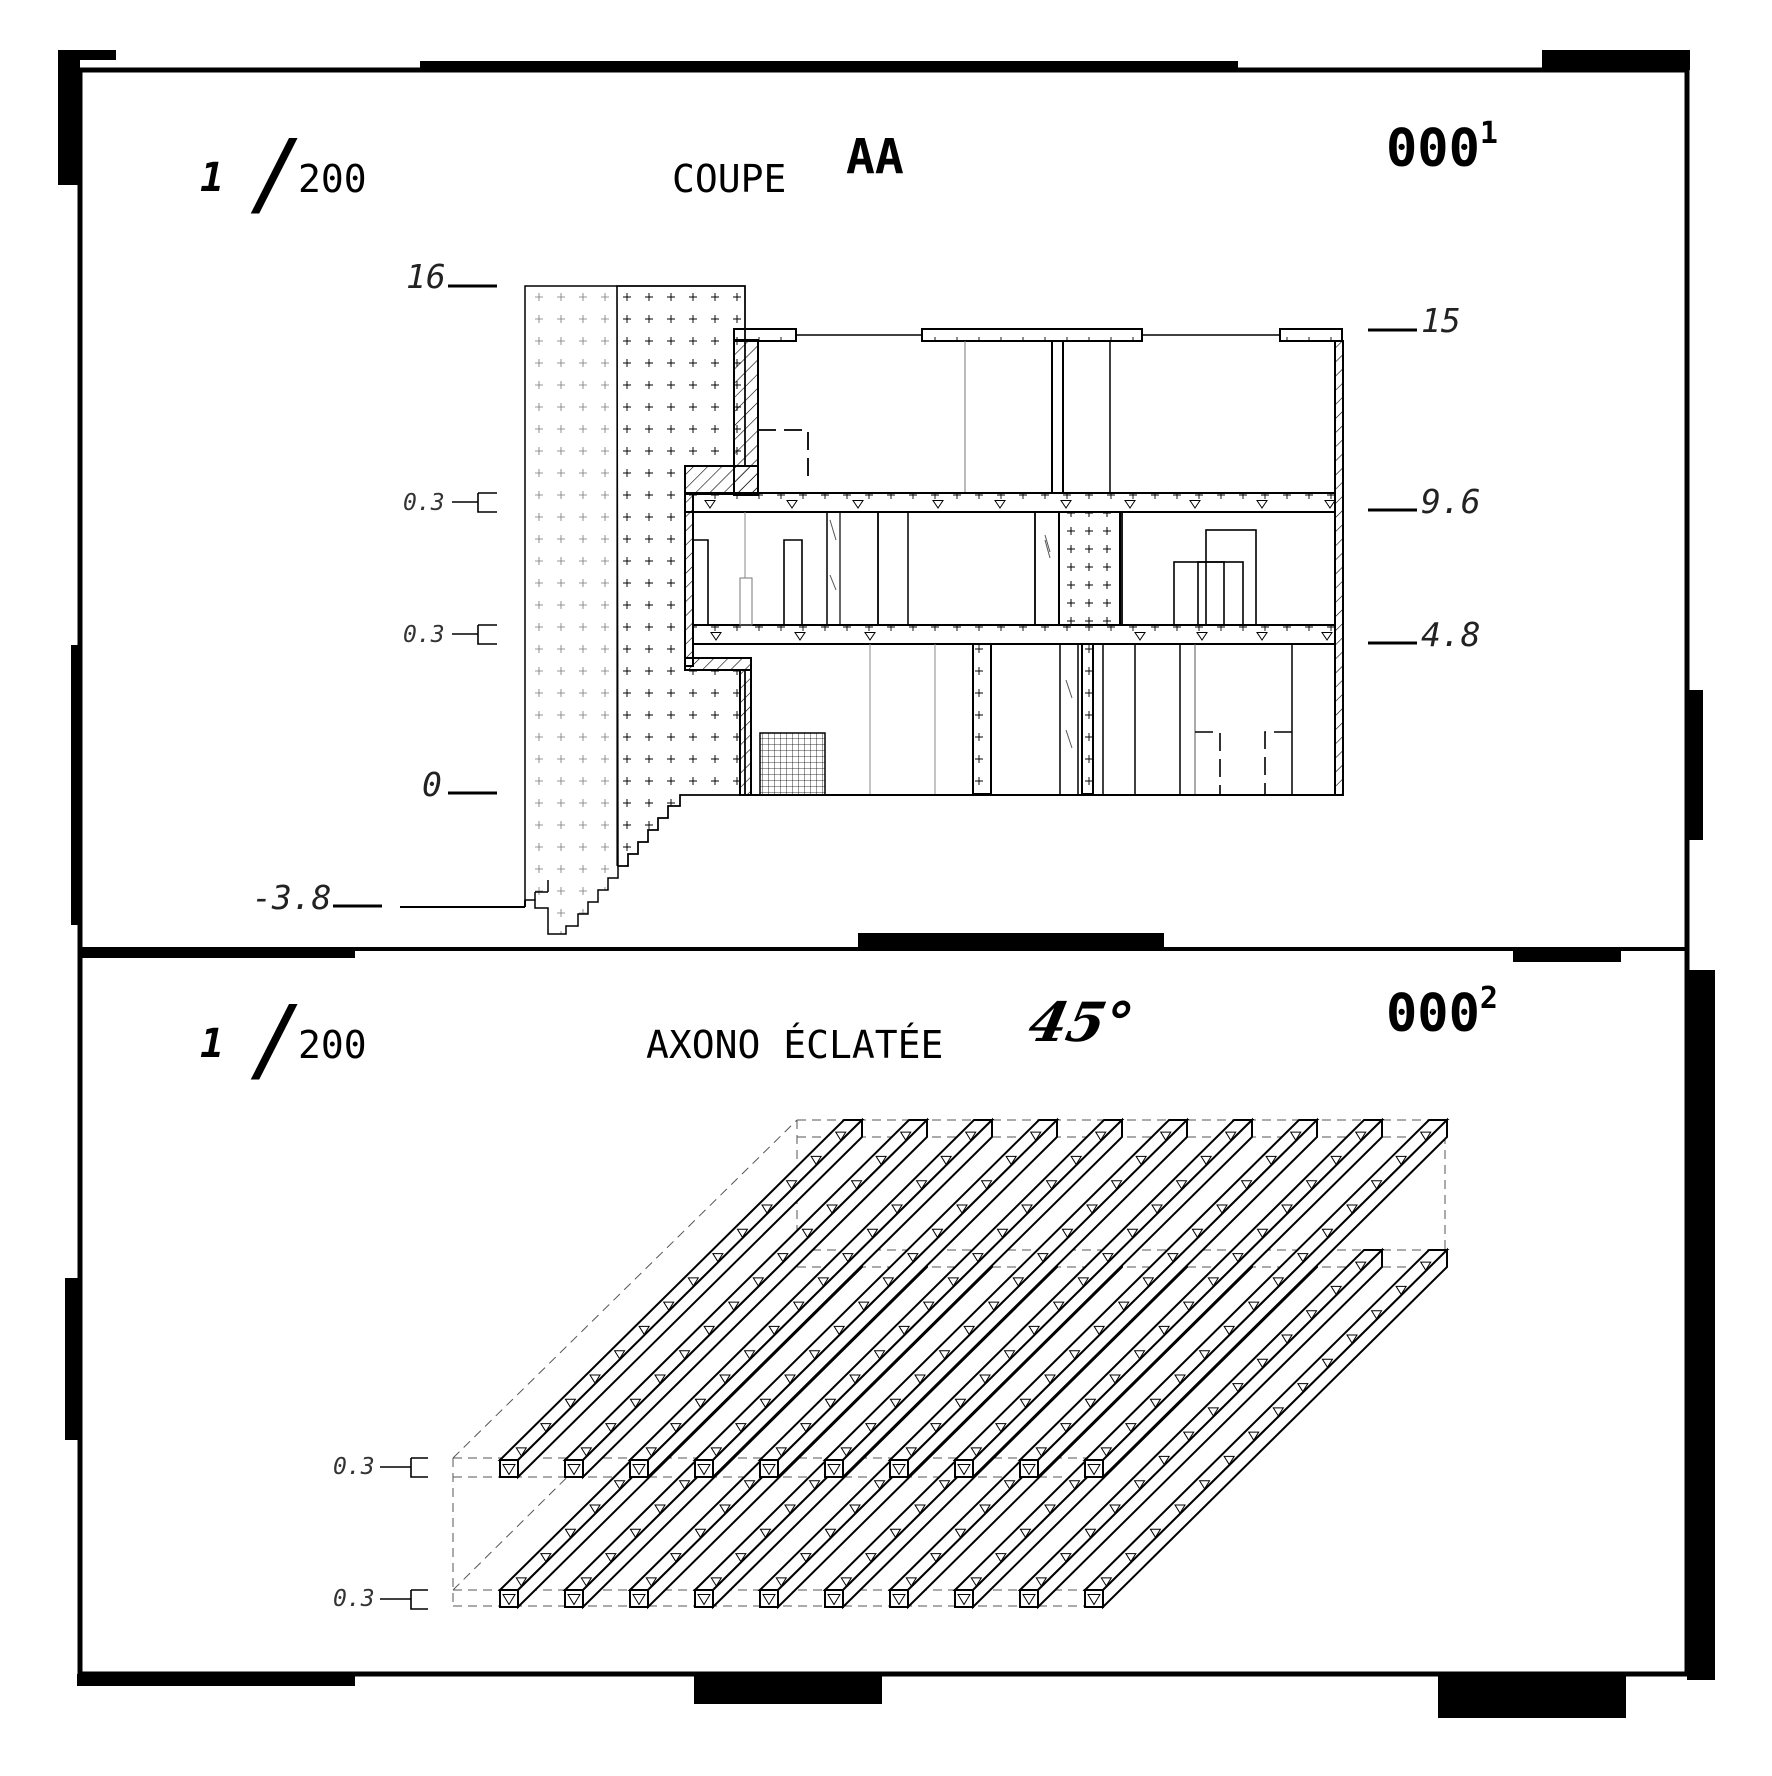 The width and height of the screenshot is (1772, 1776). I want to click on earth-inner-mass, so click(681, 576).